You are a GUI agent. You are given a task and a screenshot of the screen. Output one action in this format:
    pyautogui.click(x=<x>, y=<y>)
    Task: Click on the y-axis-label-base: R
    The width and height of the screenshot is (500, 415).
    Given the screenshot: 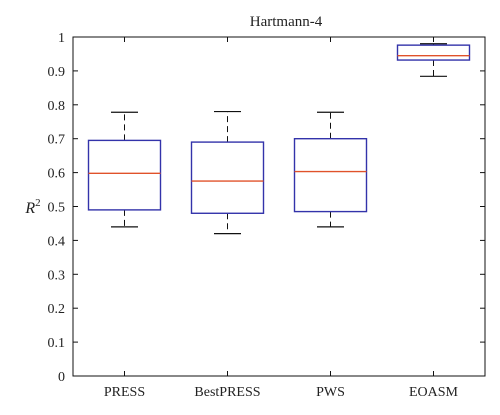 What is the action you would take?
    pyautogui.click(x=29, y=208)
    